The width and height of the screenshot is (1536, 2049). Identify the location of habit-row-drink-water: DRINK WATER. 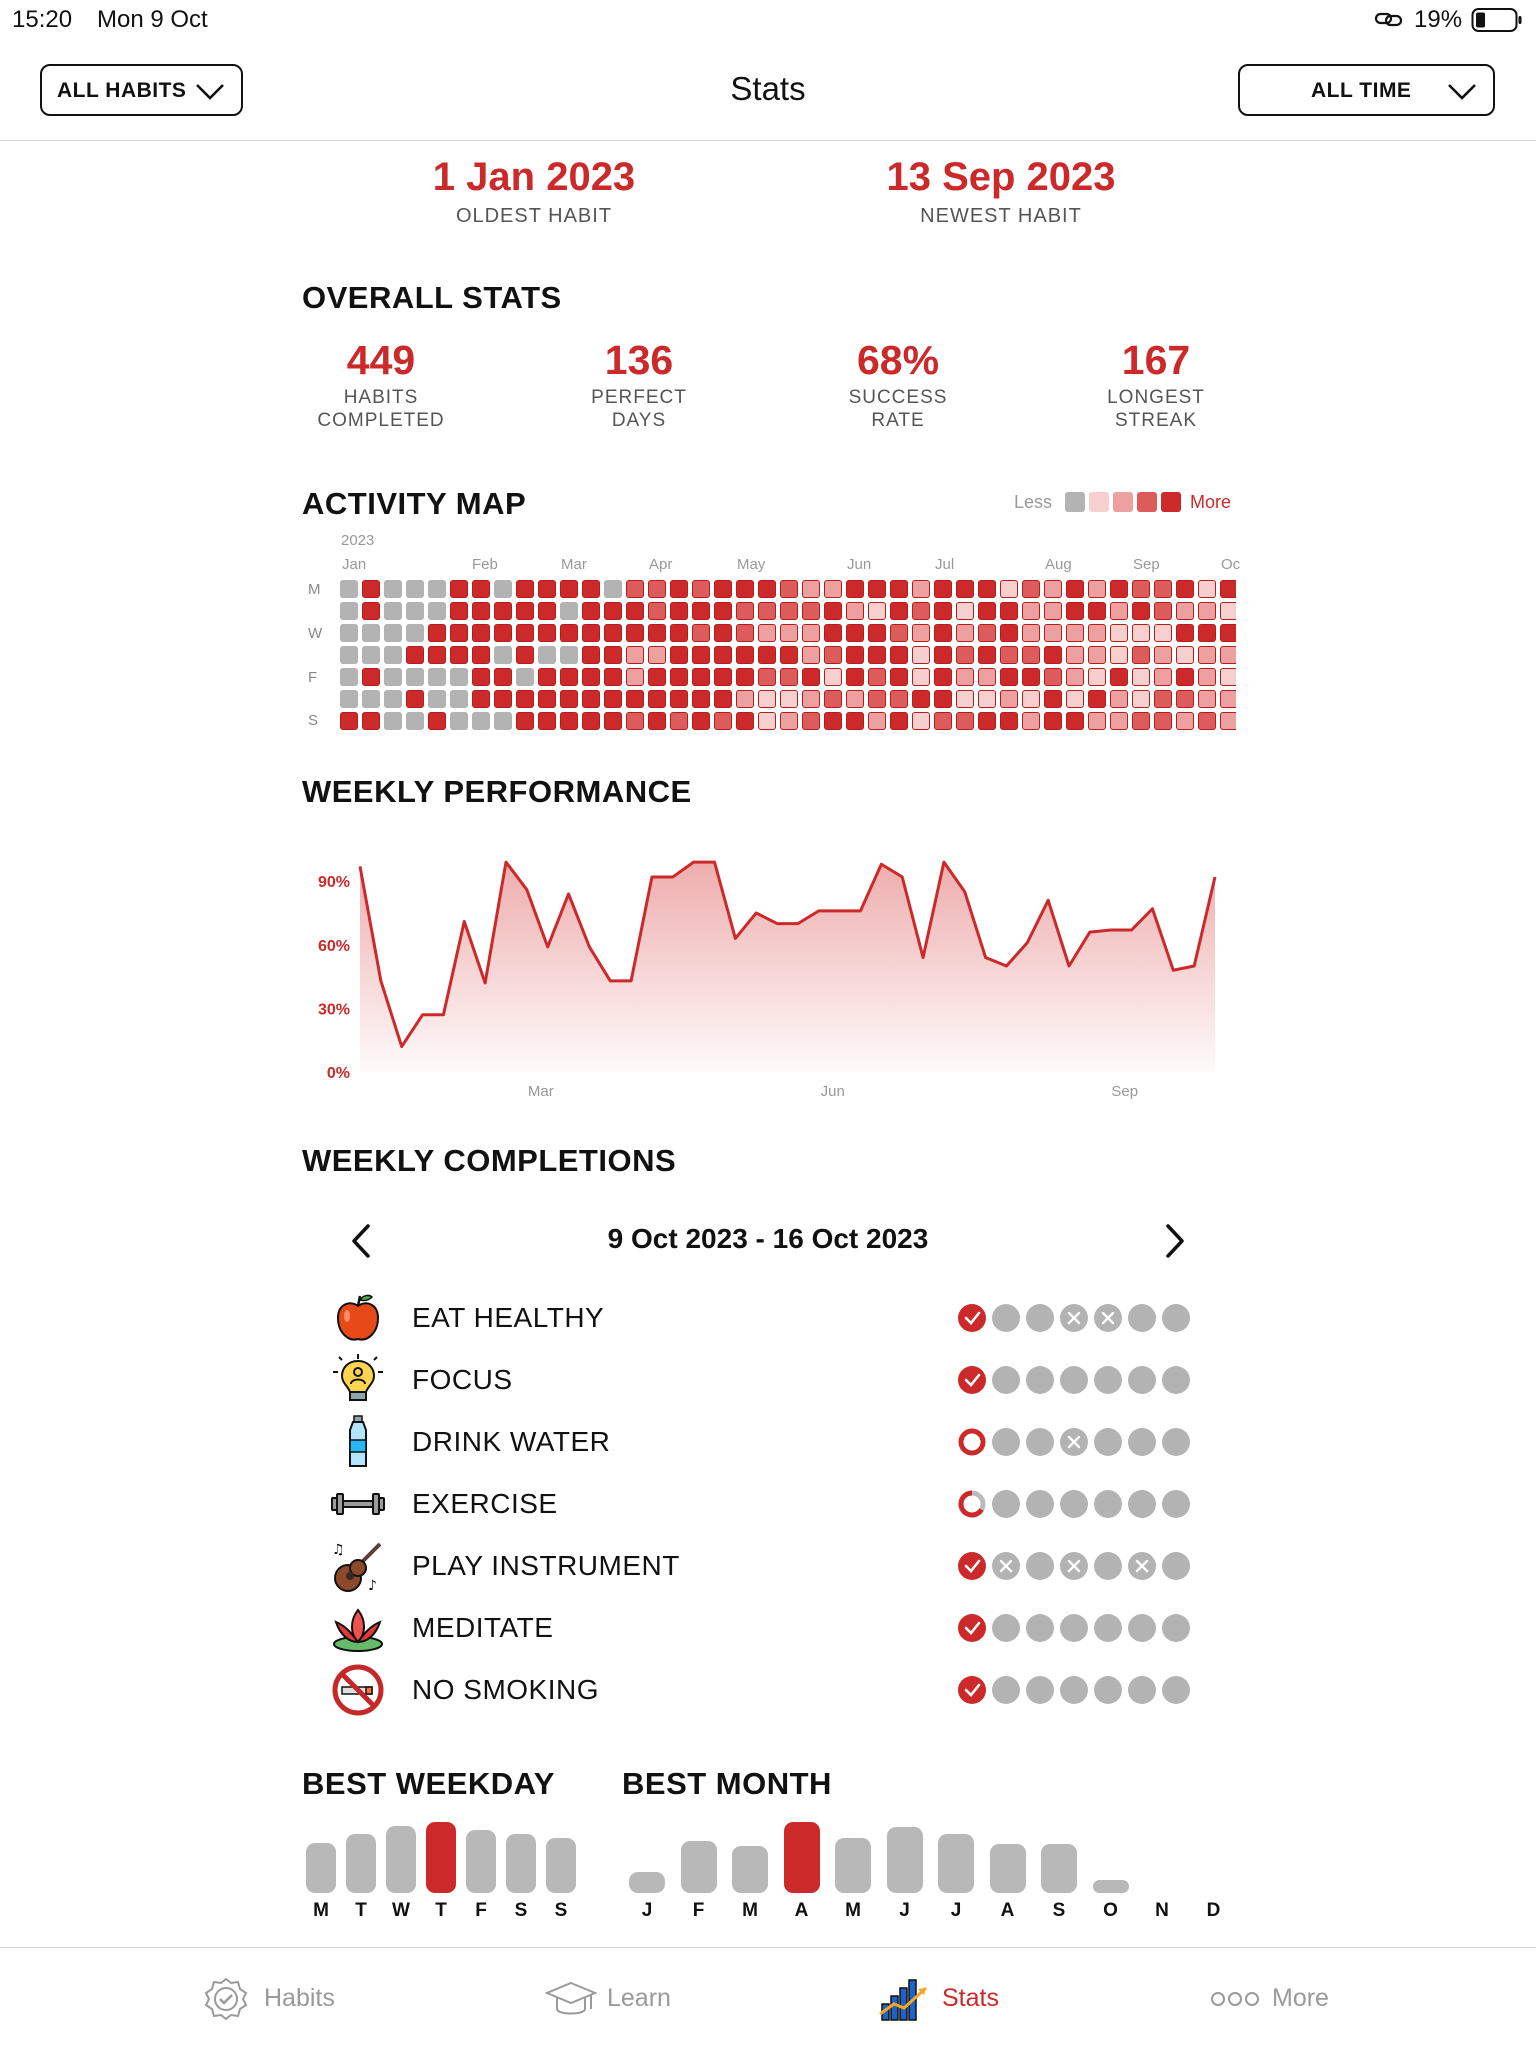
(765, 1444).